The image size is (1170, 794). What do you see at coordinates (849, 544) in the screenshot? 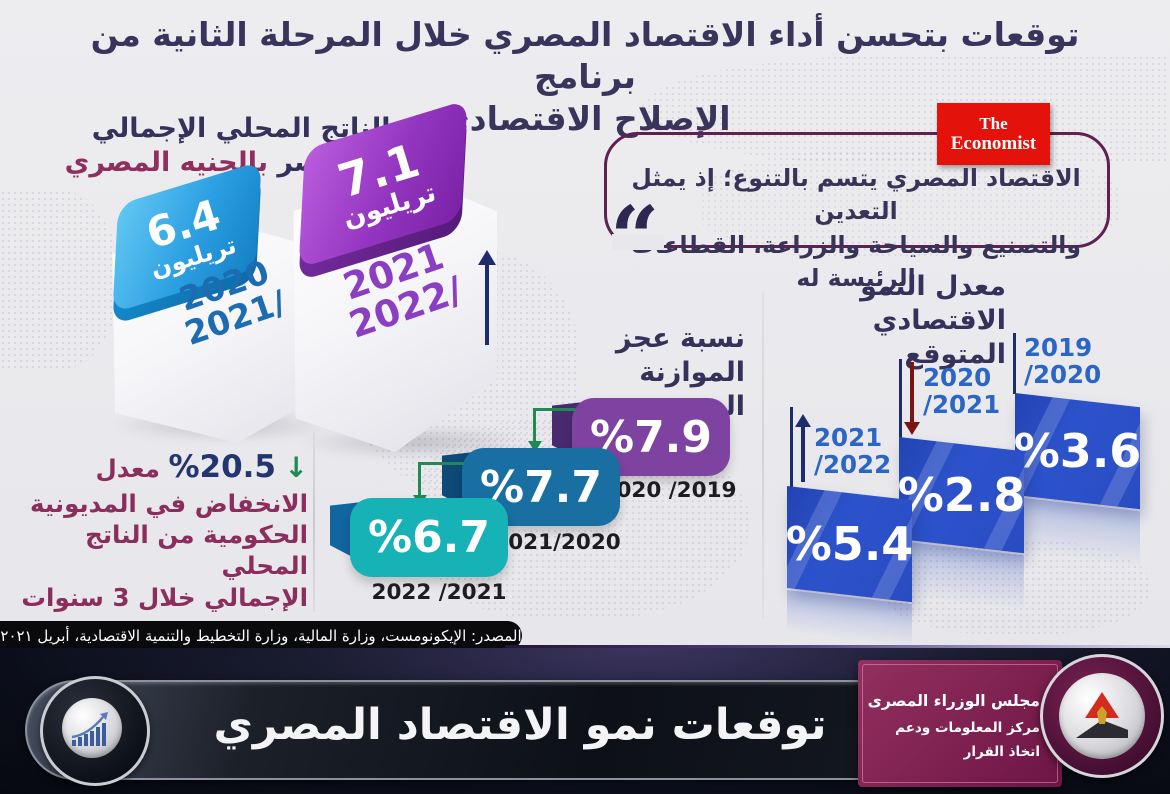
I see `growth-panel-2021: %5.4` at bounding box center [849, 544].